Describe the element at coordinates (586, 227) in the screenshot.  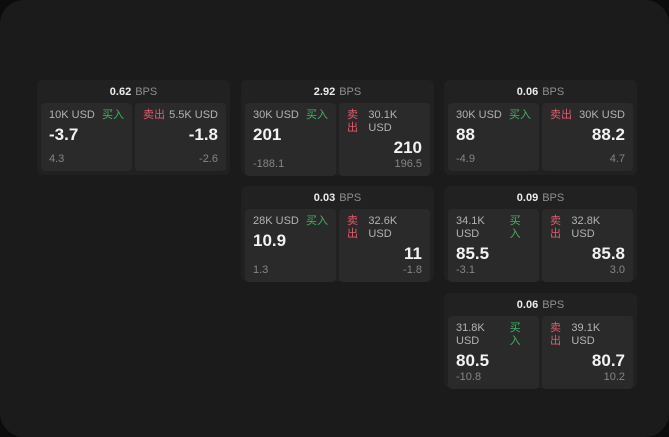
I see `sell-amount: 32.8K USD` at that location.